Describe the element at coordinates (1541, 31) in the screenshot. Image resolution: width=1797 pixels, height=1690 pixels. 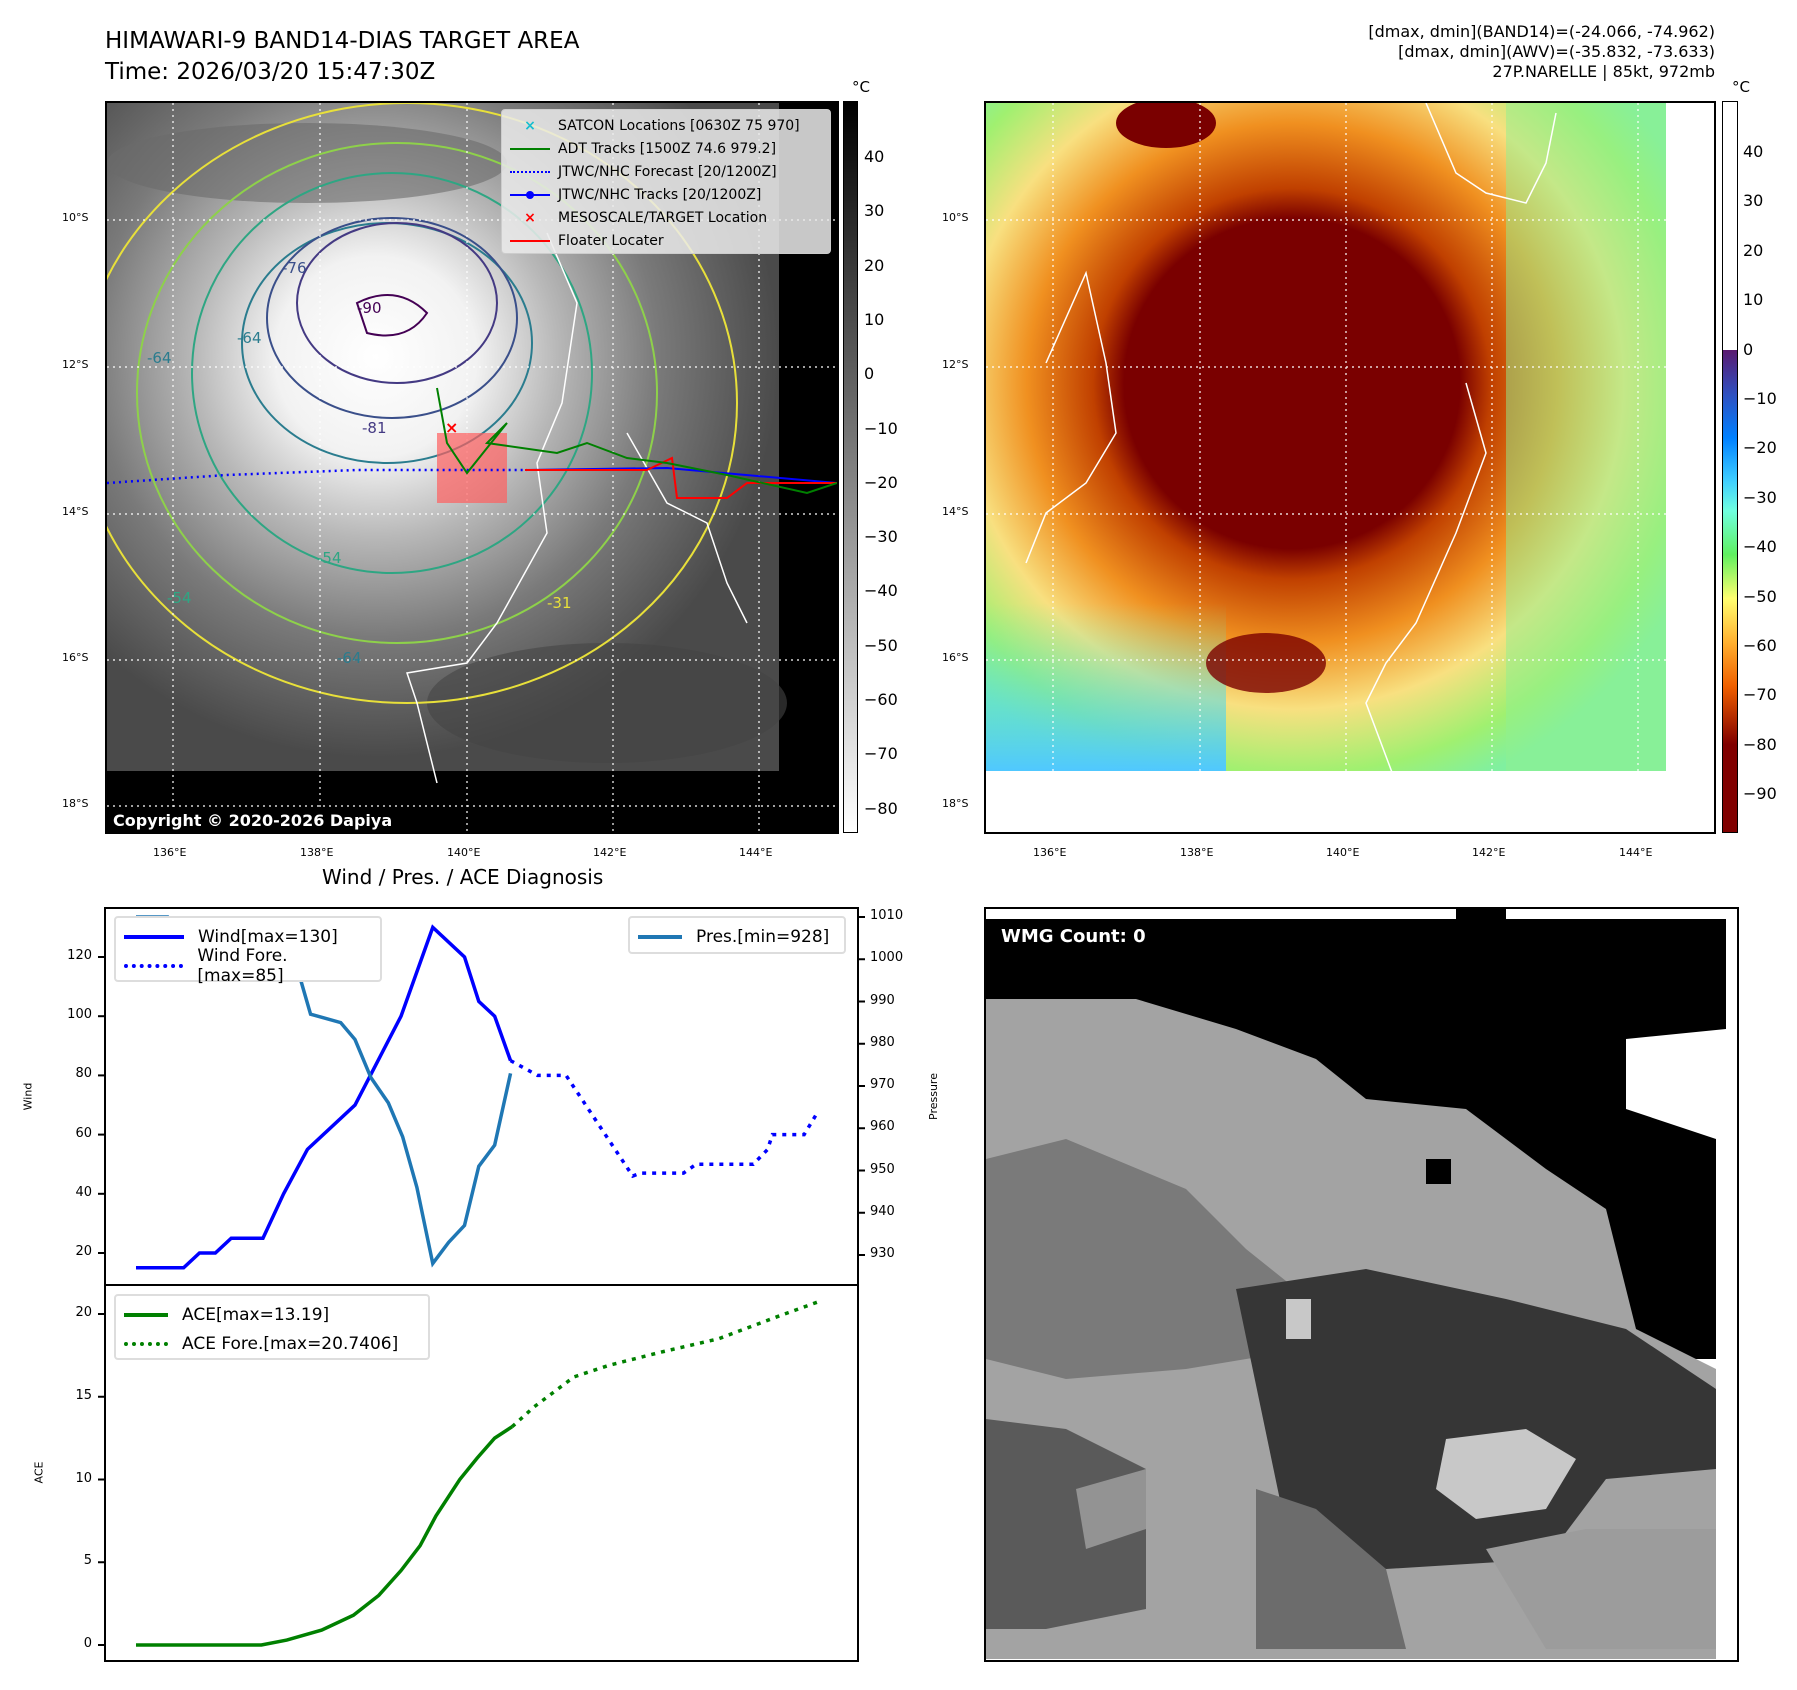
I see `band14-range: [dmax, dmin](BAND14)=(-24.066, -74.962)` at that location.